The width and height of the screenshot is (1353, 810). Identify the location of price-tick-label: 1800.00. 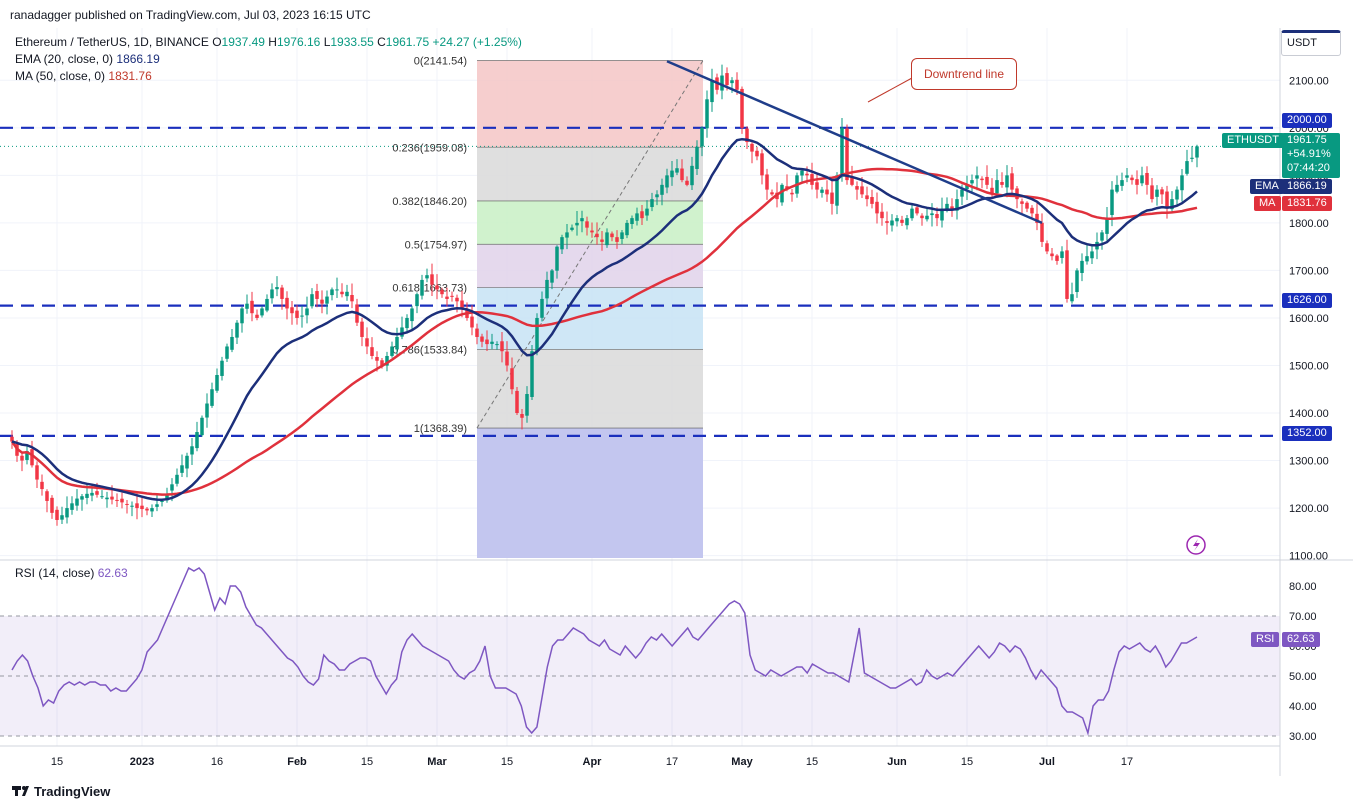
(1309, 224).